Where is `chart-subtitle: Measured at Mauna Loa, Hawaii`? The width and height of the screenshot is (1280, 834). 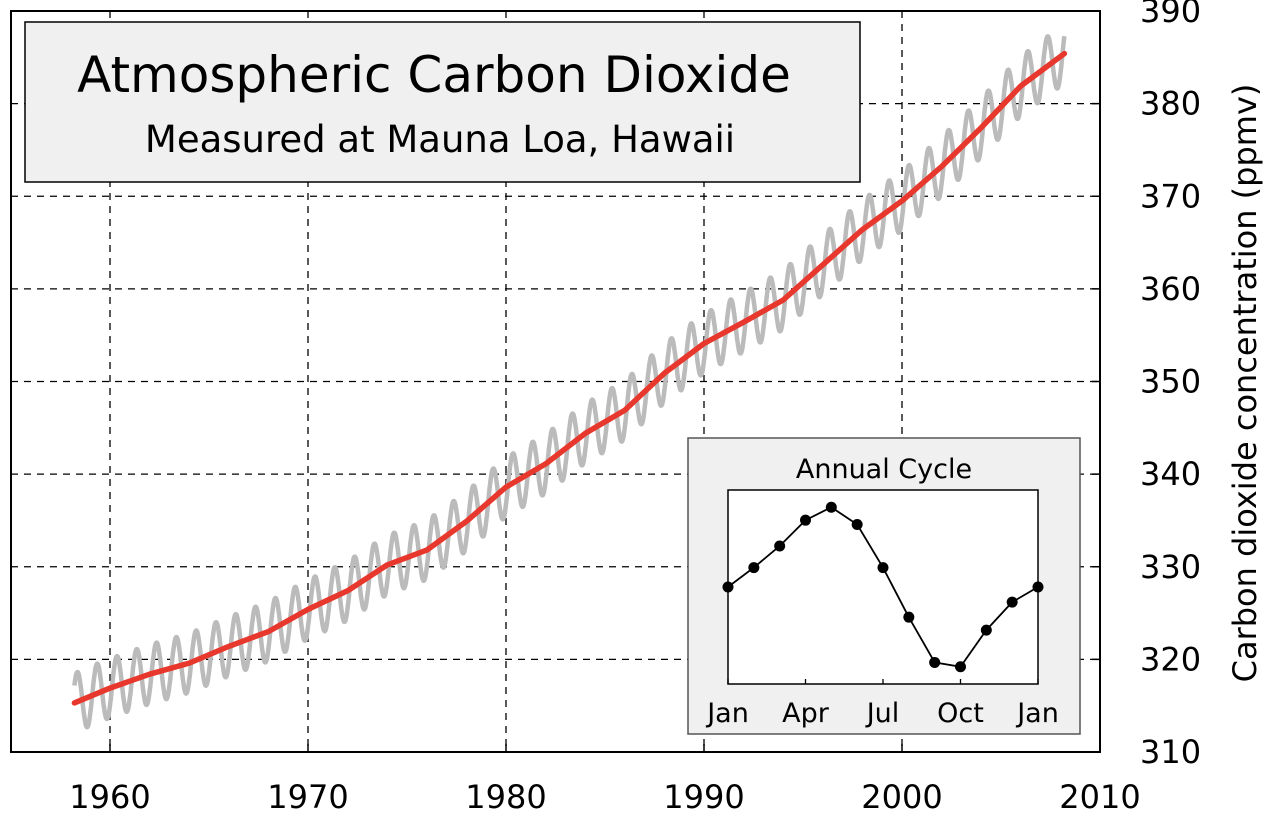 chart-subtitle: Measured at Mauna Loa, Hawaii is located at coordinates (440, 139).